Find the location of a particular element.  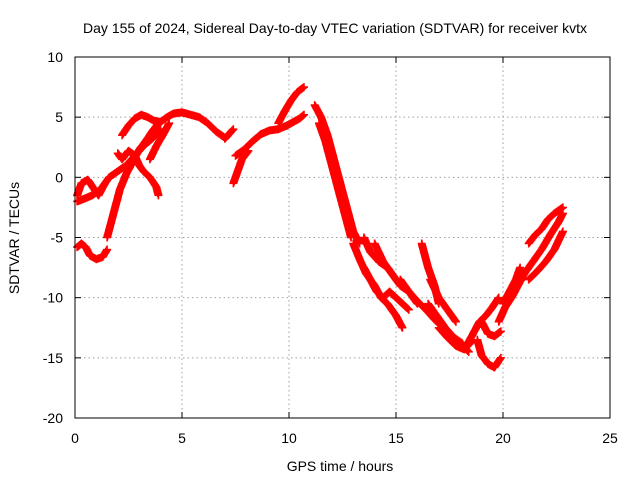

y-tick-label: -5 is located at coordinates (57, 238).